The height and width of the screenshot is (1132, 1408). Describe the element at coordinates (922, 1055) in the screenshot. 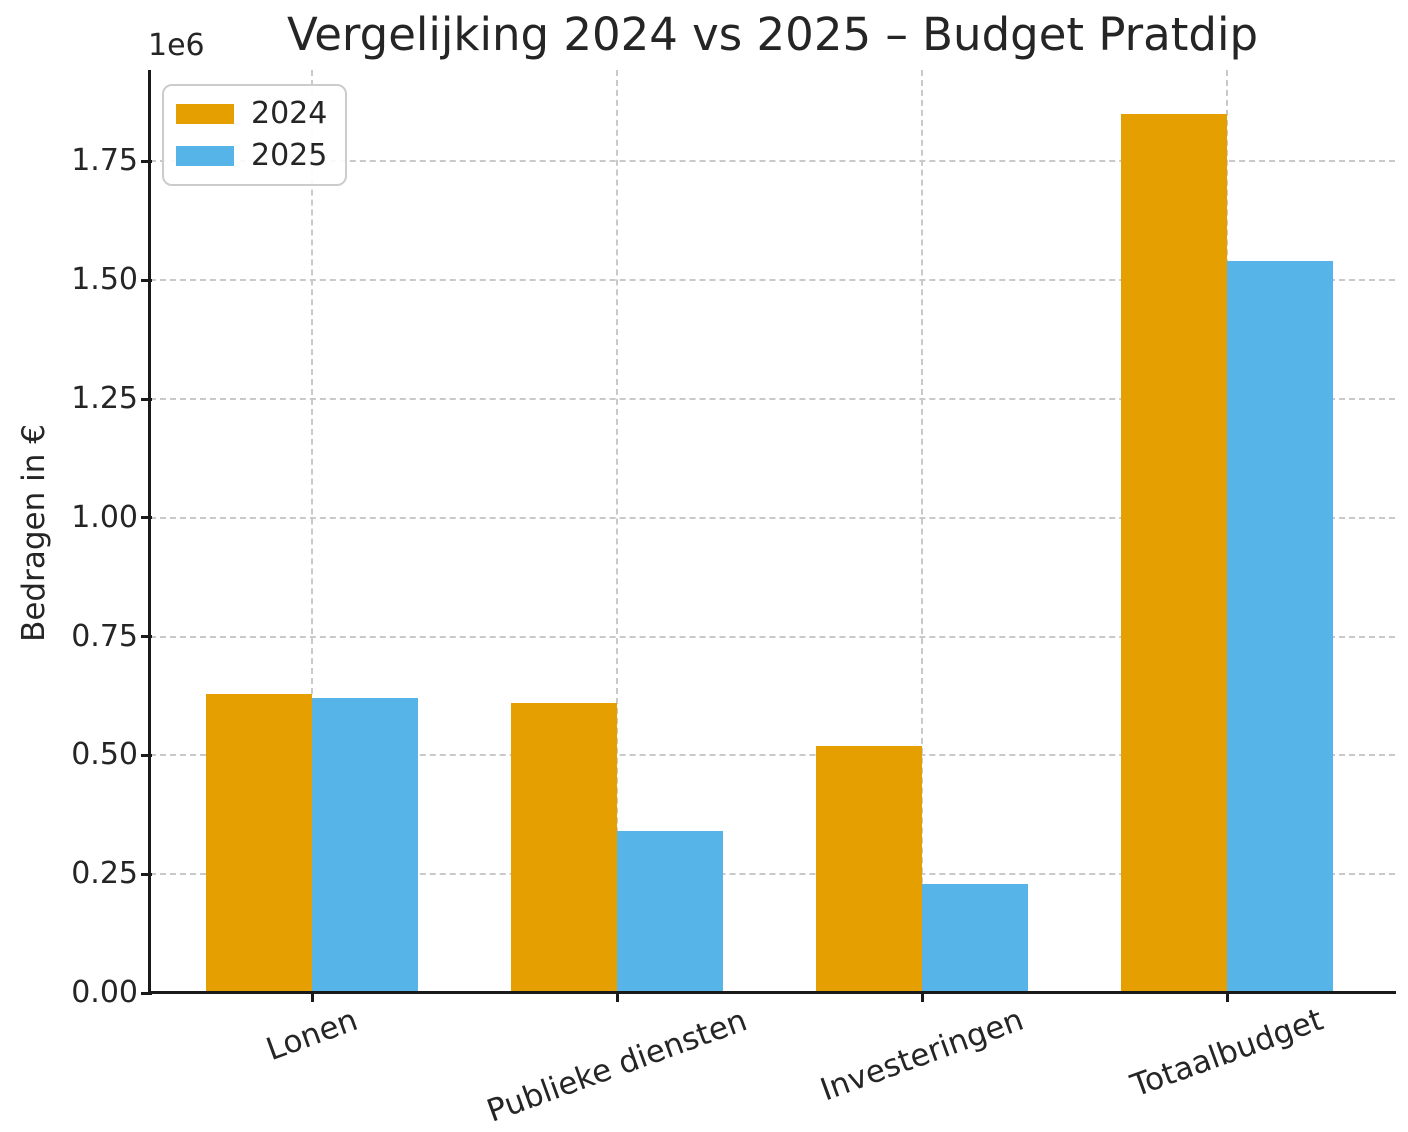

I see `x-tick-label-investeringen: Investeringen` at that location.